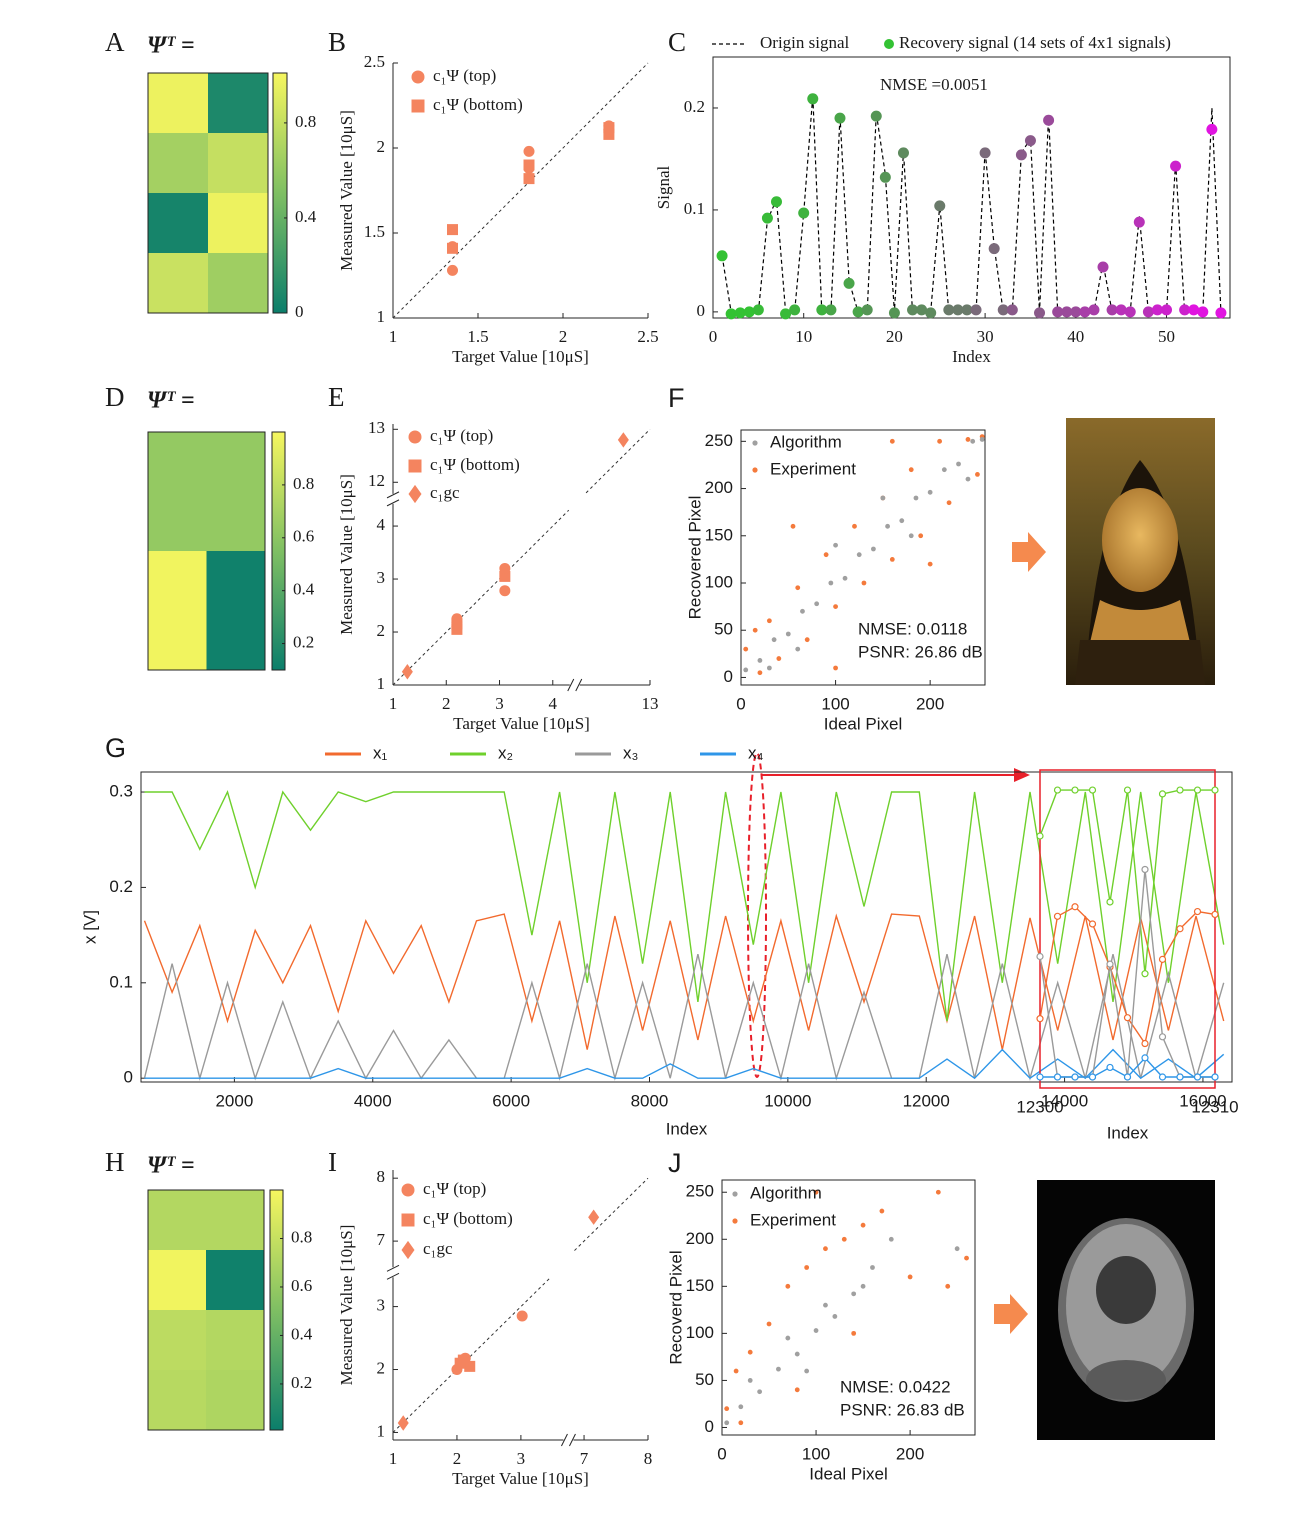 Image resolution: width=1300 pixels, height=1518 pixels. What do you see at coordinates (650, 1100) in the screenshot?
I see `x-tick-label: 8000` at bounding box center [650, 1100].